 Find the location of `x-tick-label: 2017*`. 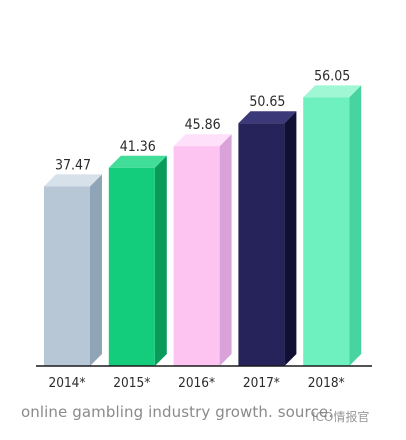

x-tick-label: 2017* is located at coordinates (261, 383).